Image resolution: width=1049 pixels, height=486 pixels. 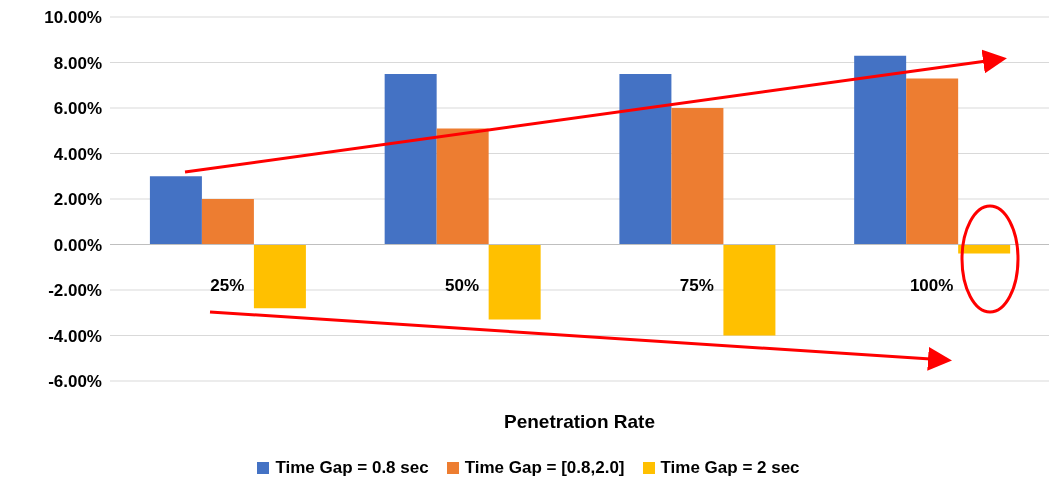 I want to click on y-tick-label: 0.00%, so click(x=77, y=245).